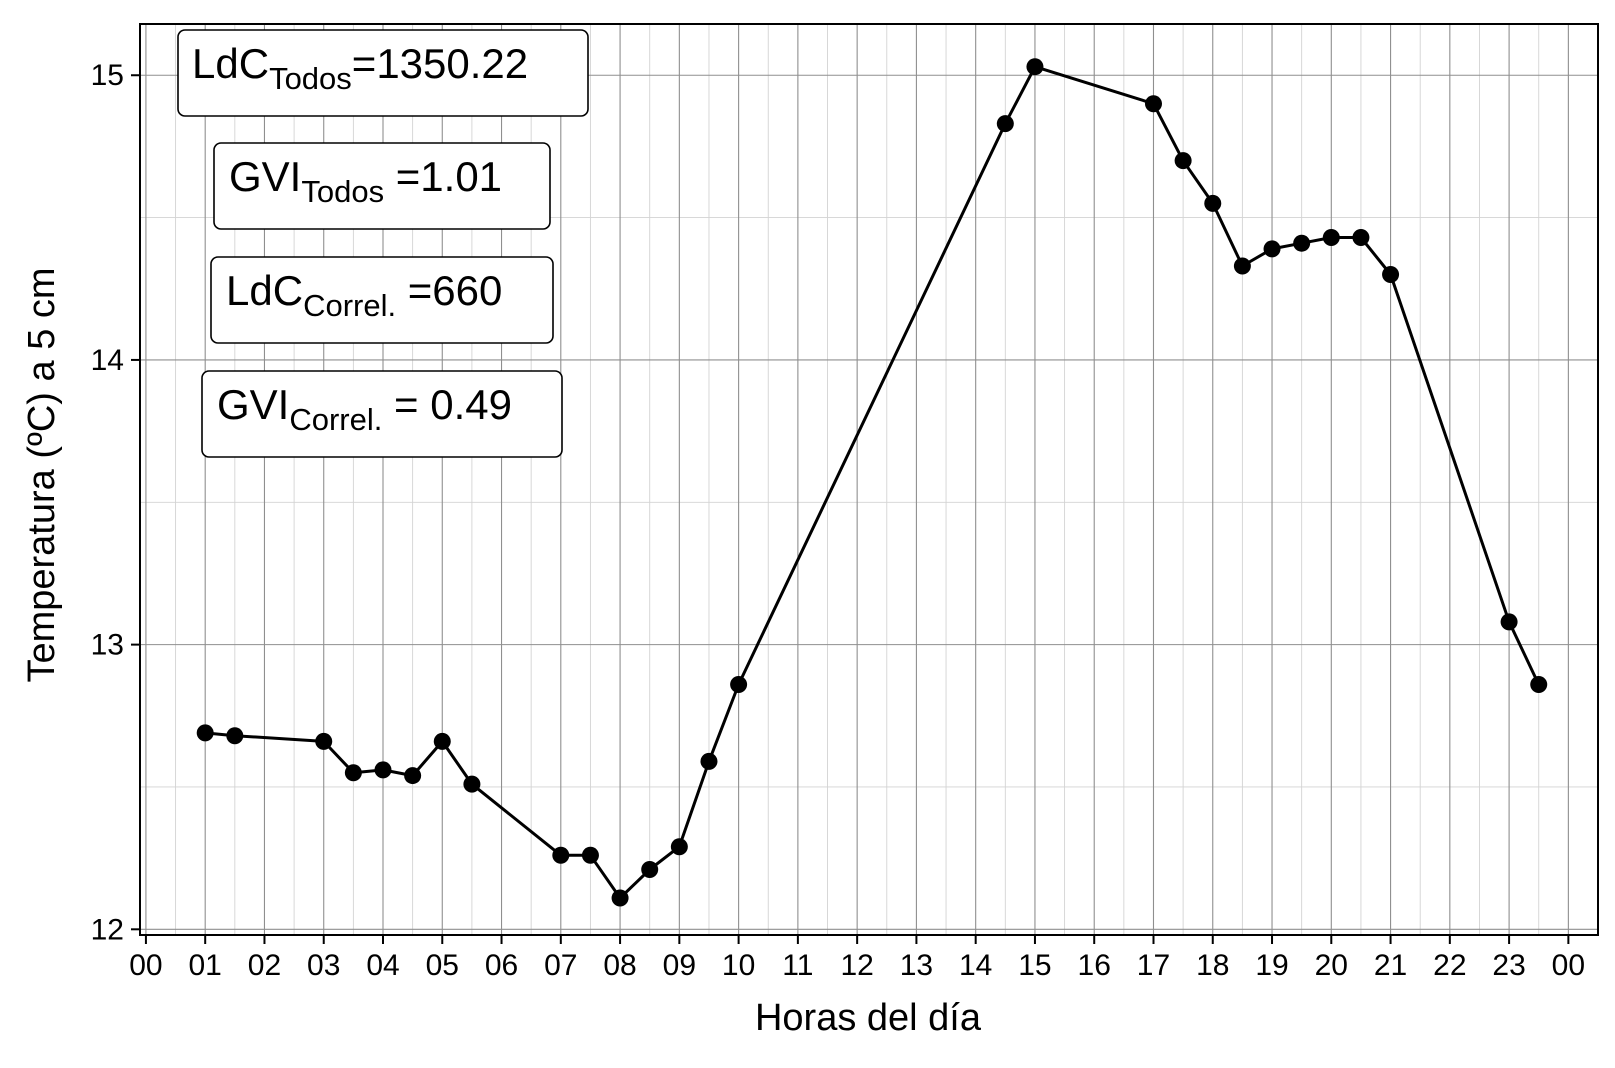 The image size is (1615, 1068). What do you see at coordinates (264, 965) in the screenshot?
I see `x-tick-label: 02` at bounding box center [264, 965].